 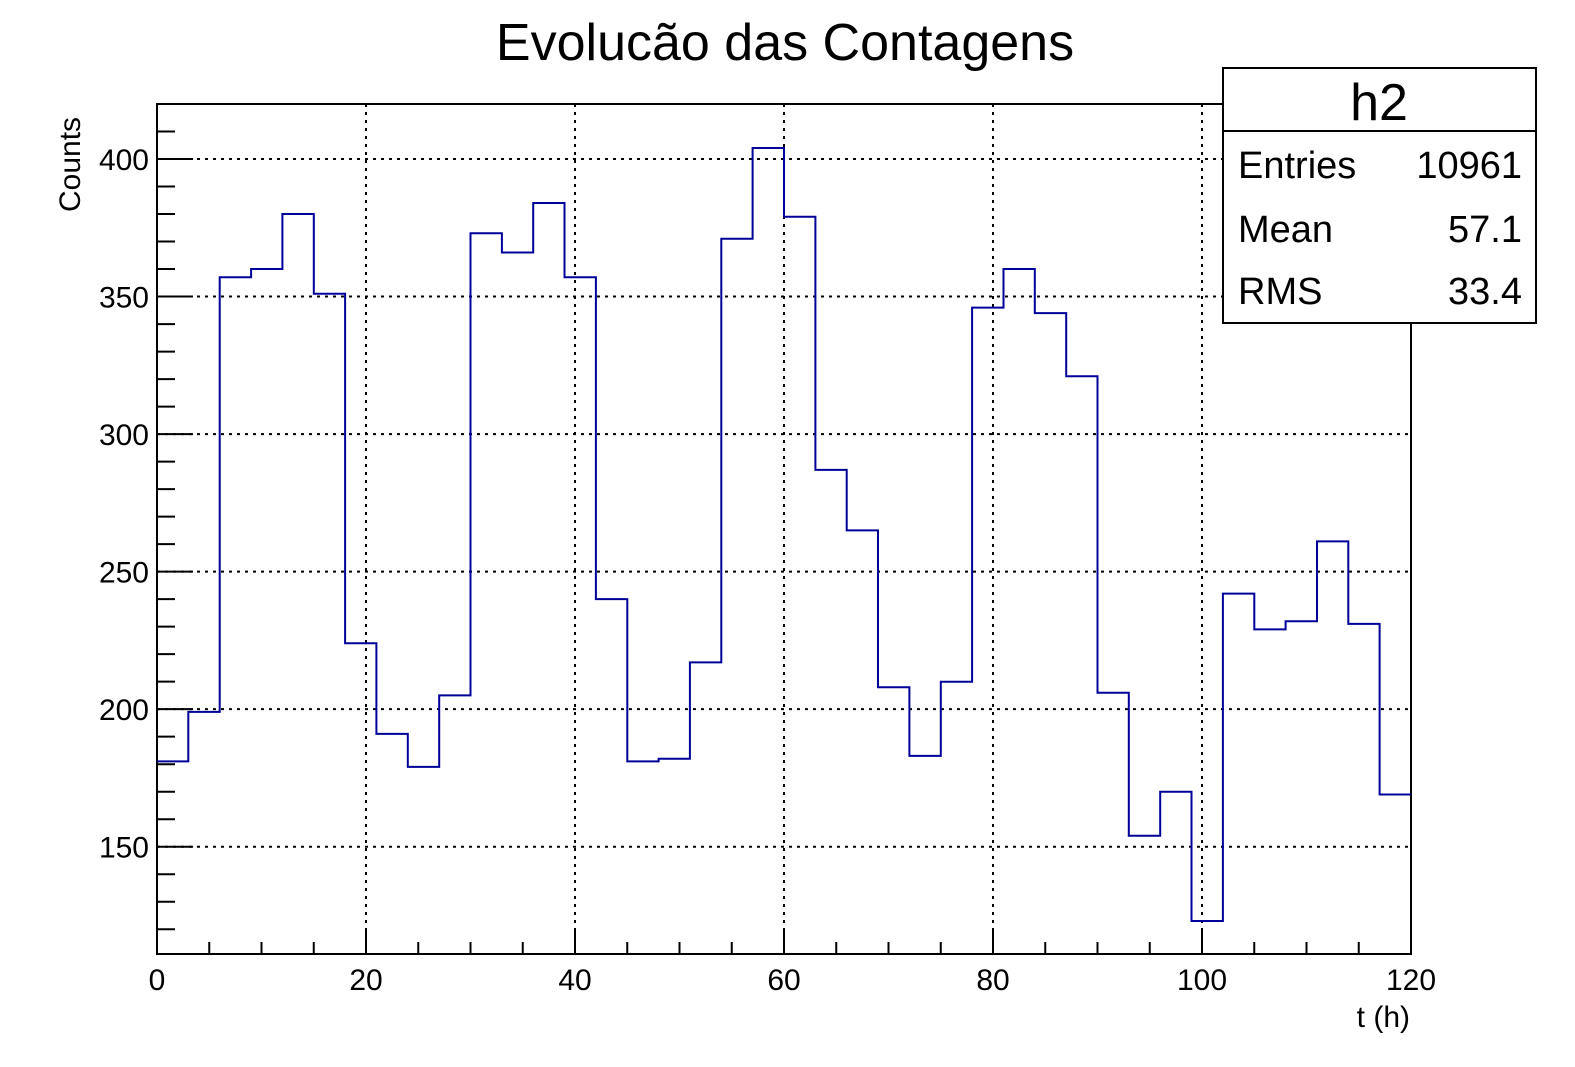 I want to click on y-tick-label: 400, so click(x=124, y=160).